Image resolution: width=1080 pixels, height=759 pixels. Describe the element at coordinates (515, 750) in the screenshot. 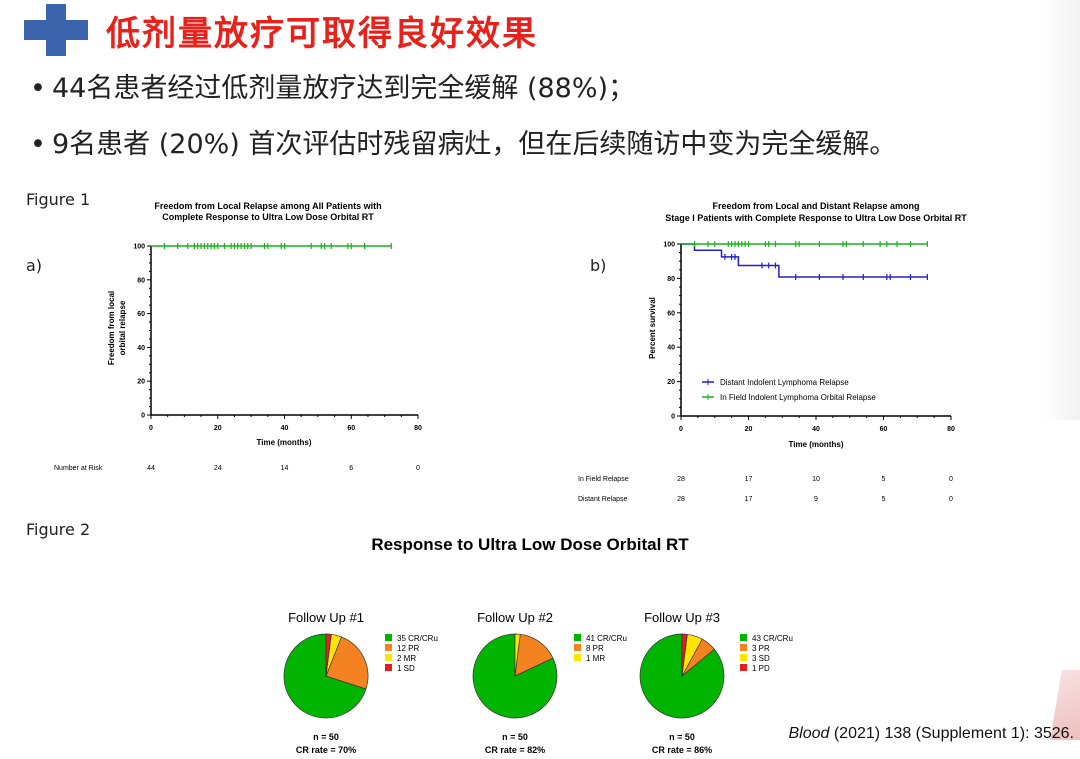

I see `pie-cr-rate: CR rate = 82%` at that location.